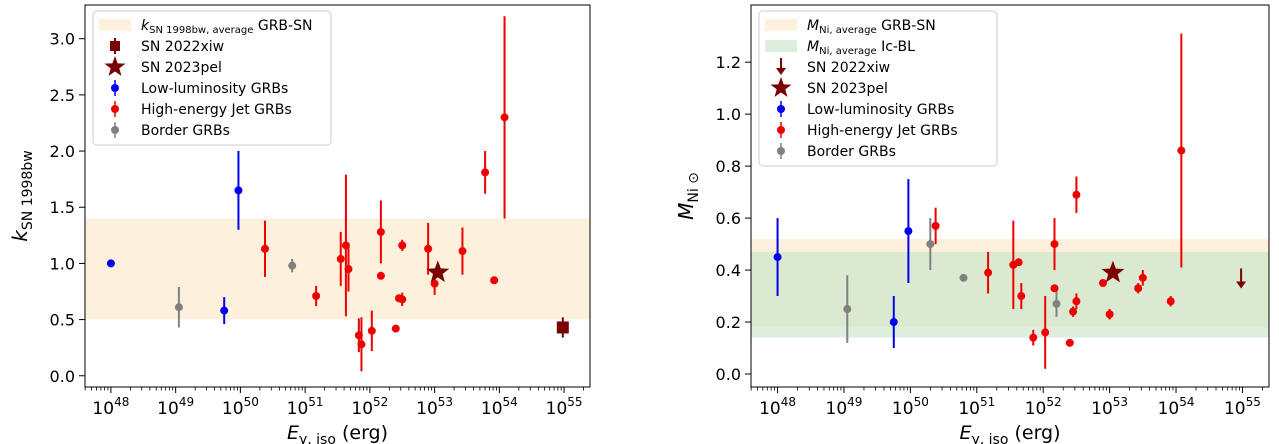  I want to click on y-tick-label: 0.4, so click(728, 270).